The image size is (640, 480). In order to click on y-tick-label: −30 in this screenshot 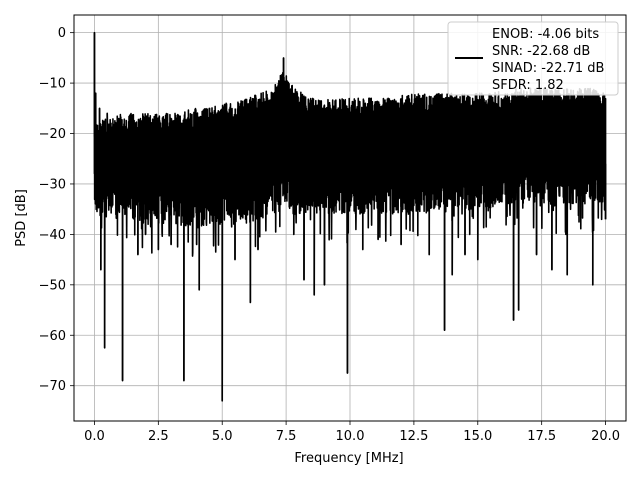, I will do `click(52, 184)`.